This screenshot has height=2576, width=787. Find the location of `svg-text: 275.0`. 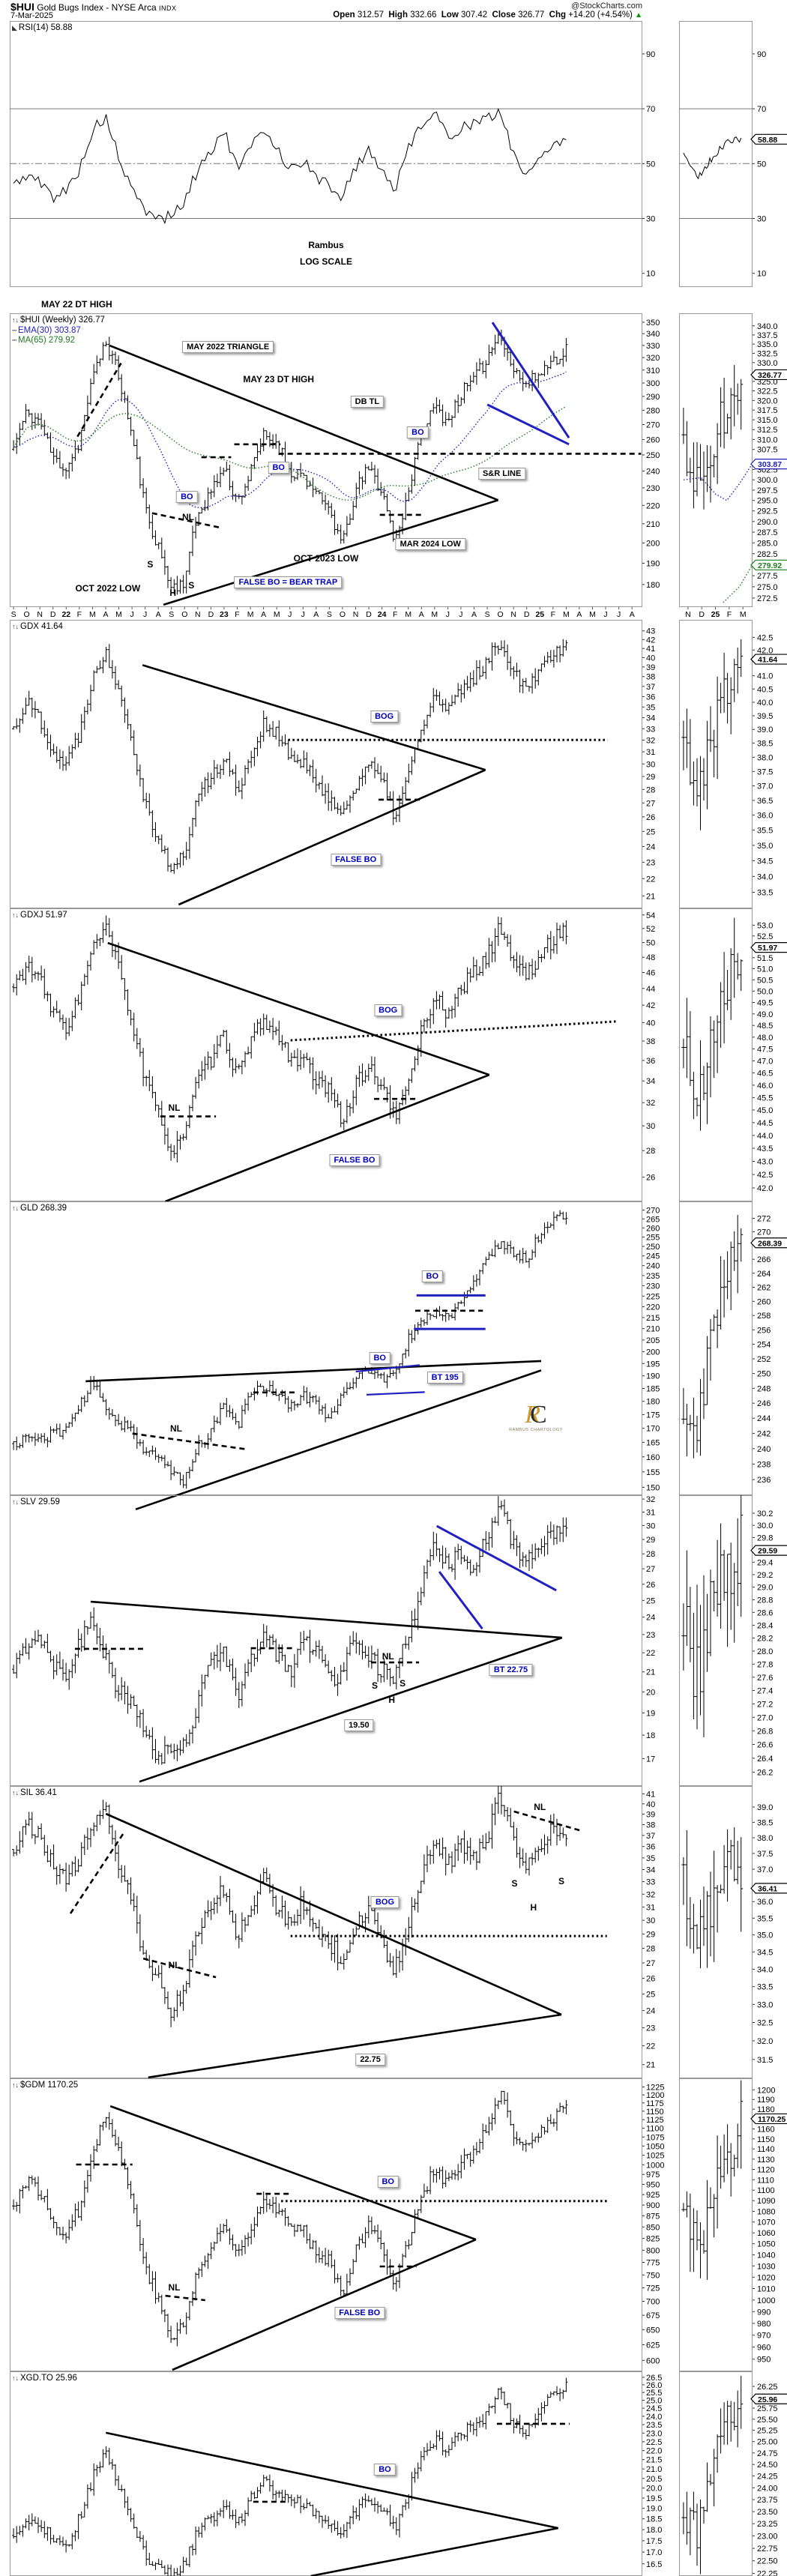

svg-text: 275.0 is located at coordinates (767, 588).